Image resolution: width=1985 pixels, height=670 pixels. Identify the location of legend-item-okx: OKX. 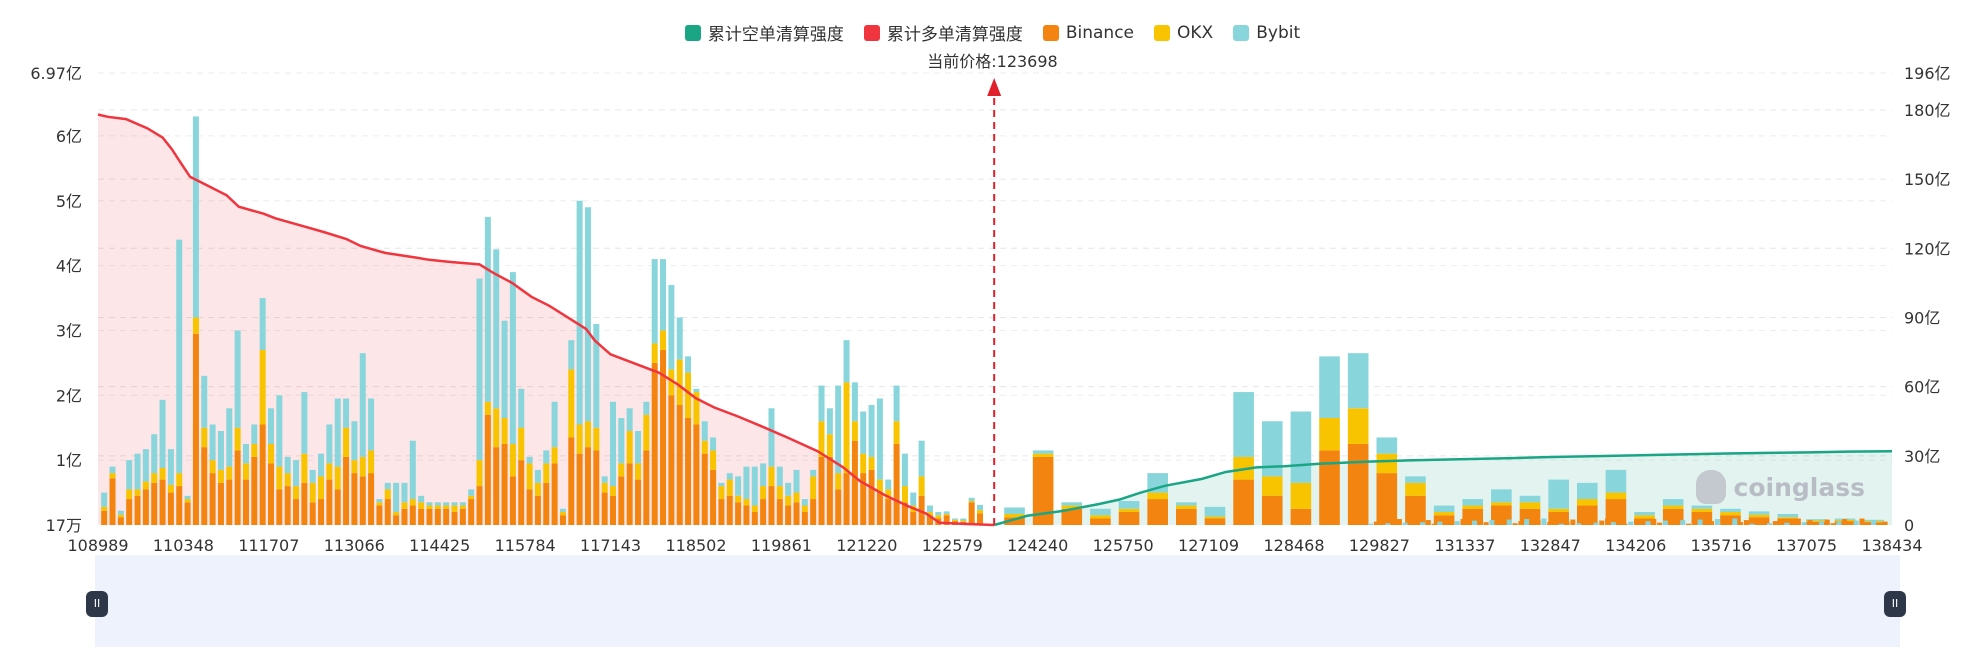
(1183, 32).